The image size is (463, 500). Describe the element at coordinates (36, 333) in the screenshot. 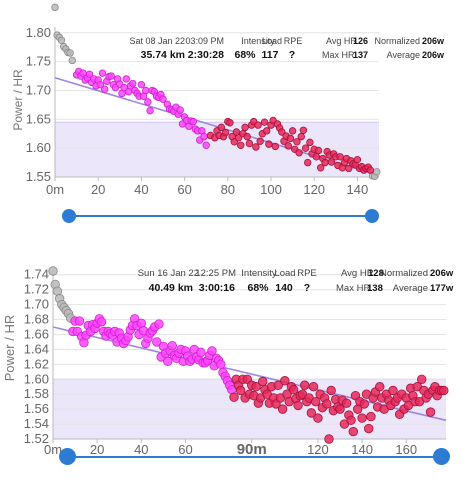

I see `y-tick-label: 1.66` at that location.